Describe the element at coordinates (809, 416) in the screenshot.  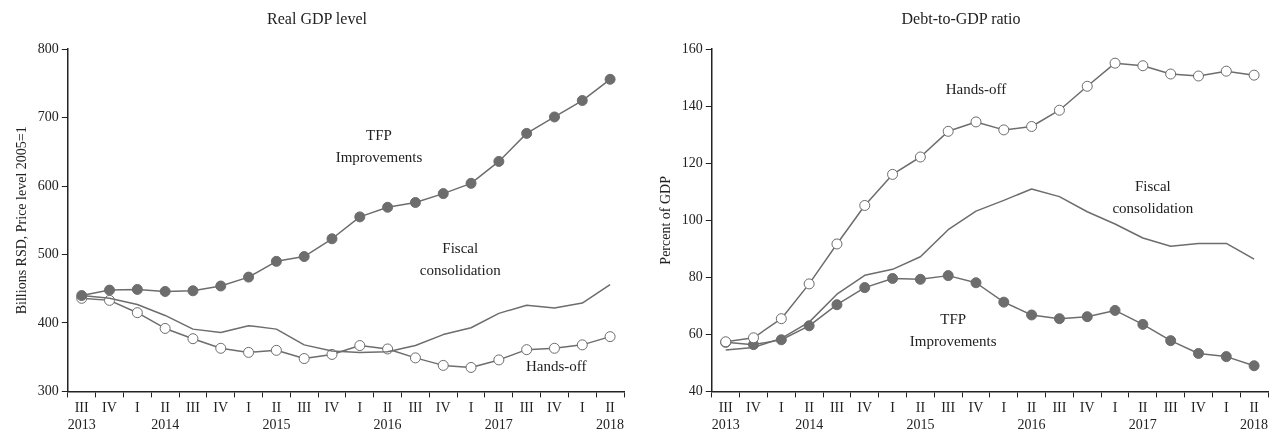
I see `x-tick-label: II 2014` at that location.